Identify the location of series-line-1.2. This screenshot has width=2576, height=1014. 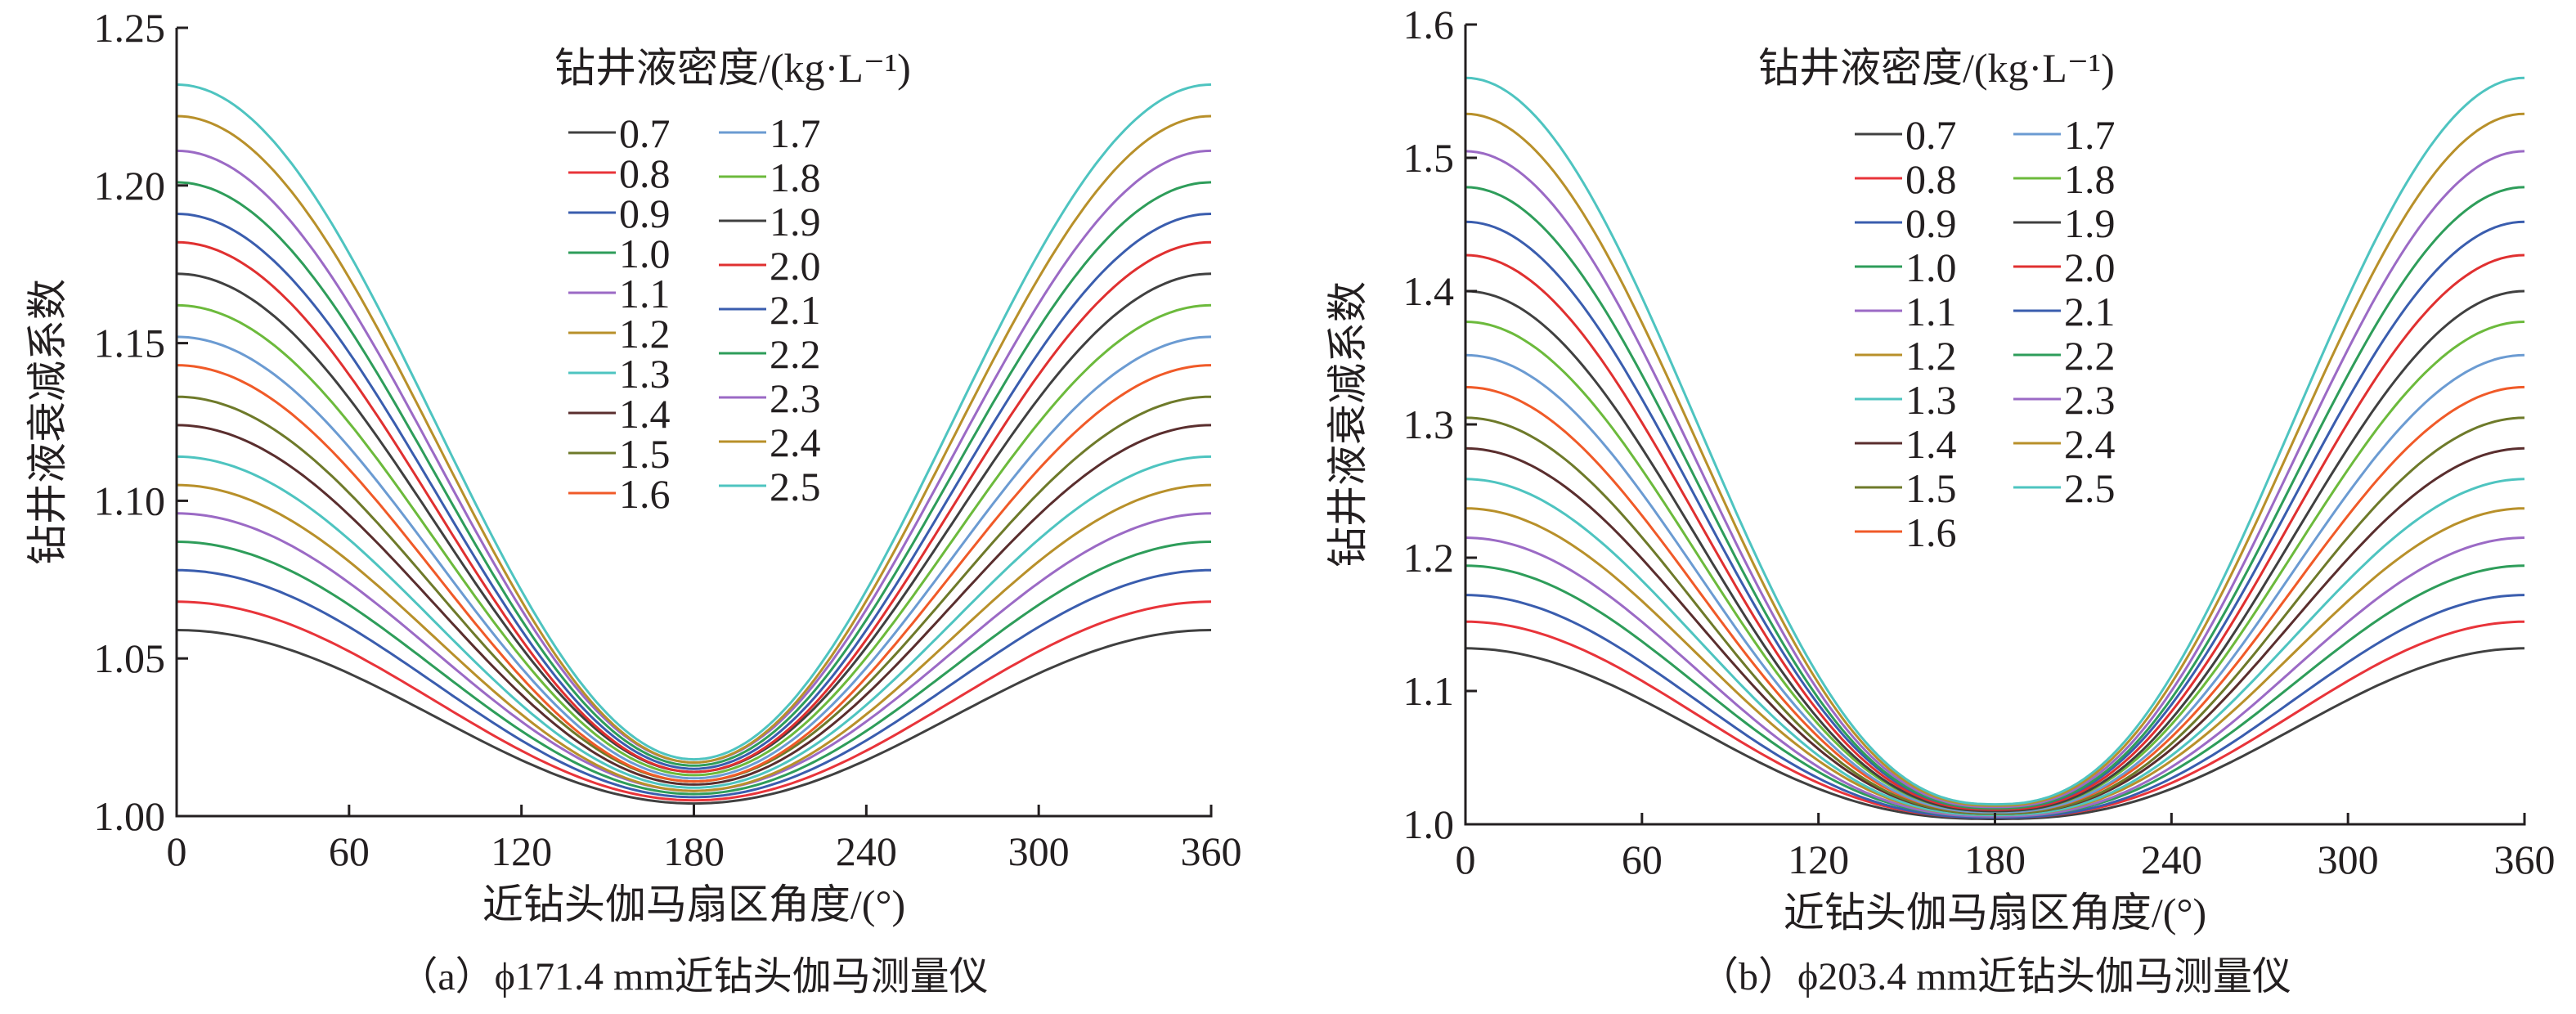
(694, 637).